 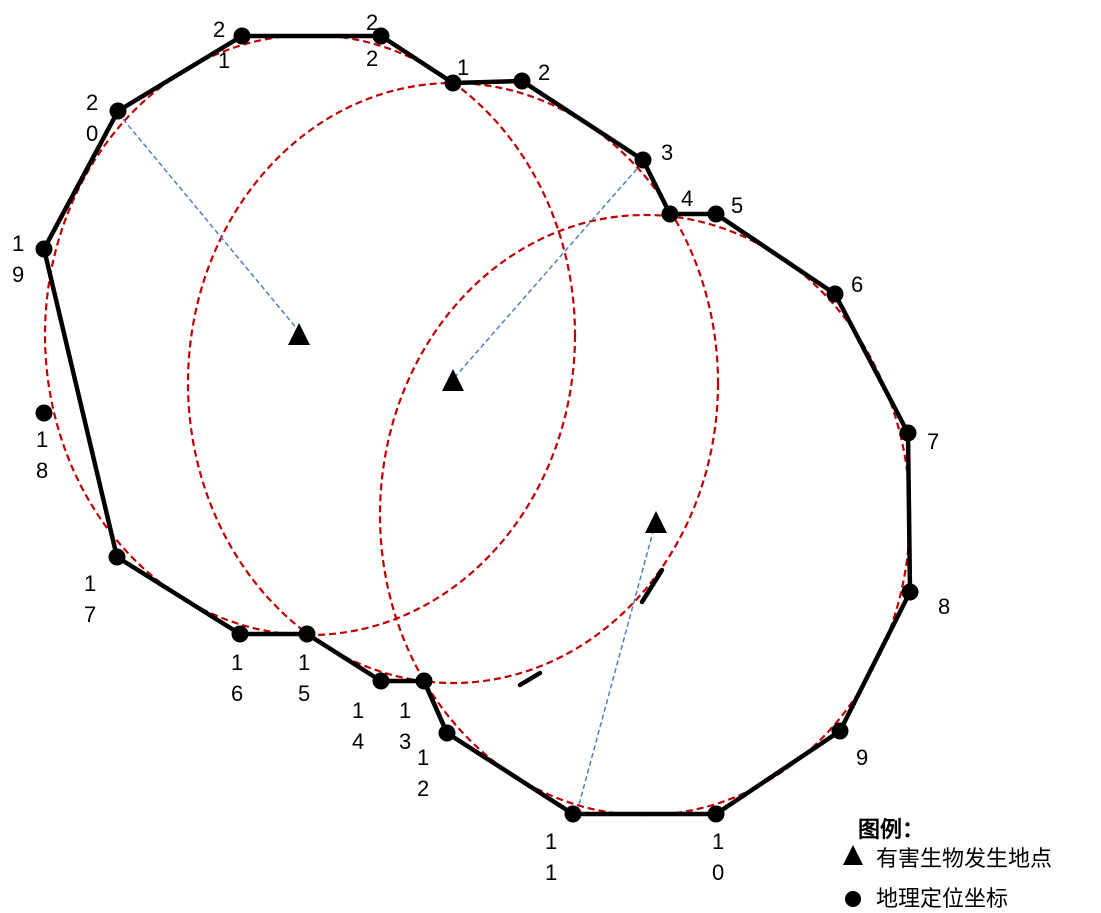 What do you see at coordinates (737, 205) in the screenshot?
I see `point-label: 5` at bounding box center [737, 205].